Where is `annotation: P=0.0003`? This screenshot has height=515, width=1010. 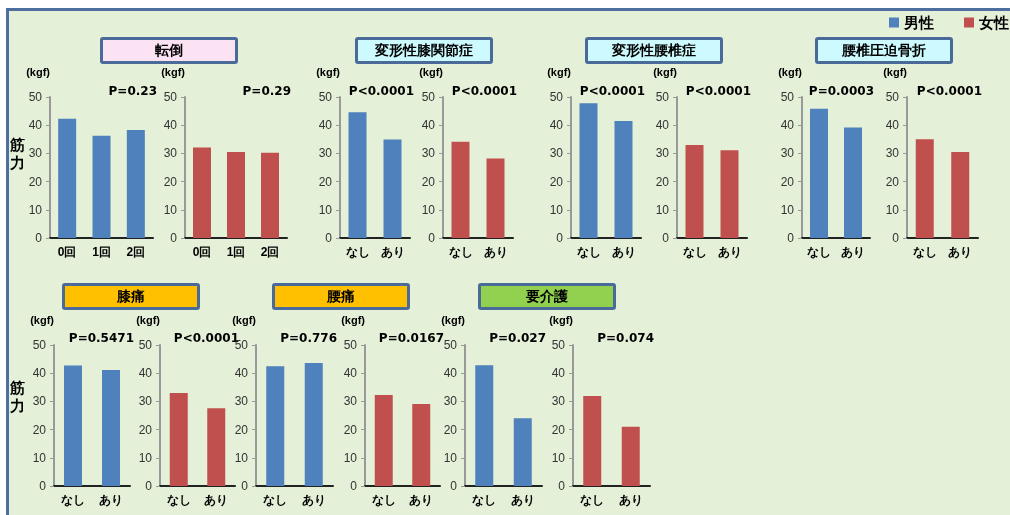 annotation: P=0.0003 is located at coordinates (841, 91).